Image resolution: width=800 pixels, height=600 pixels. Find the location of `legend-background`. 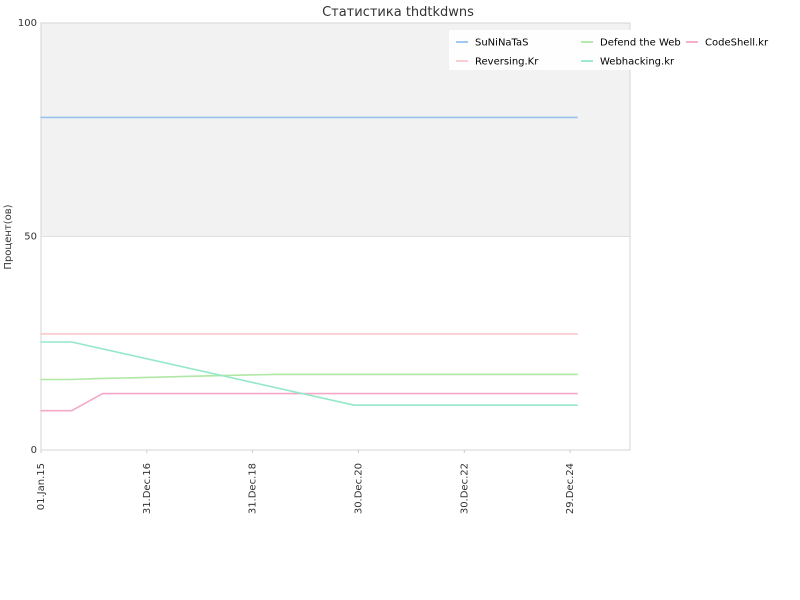

legend-background is located at coordinates (624, 50).